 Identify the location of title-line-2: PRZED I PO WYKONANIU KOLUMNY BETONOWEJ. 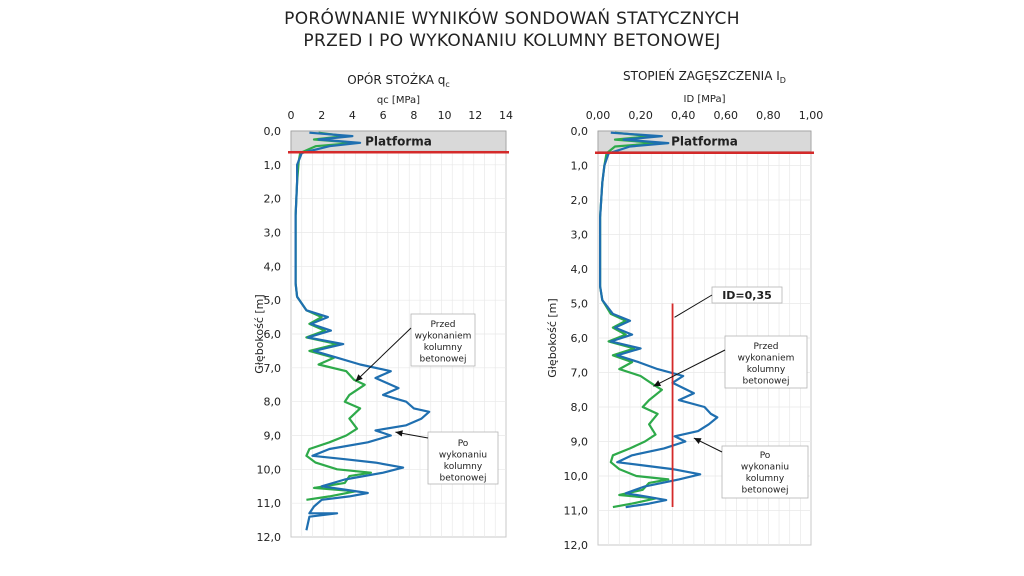
(512, 41).